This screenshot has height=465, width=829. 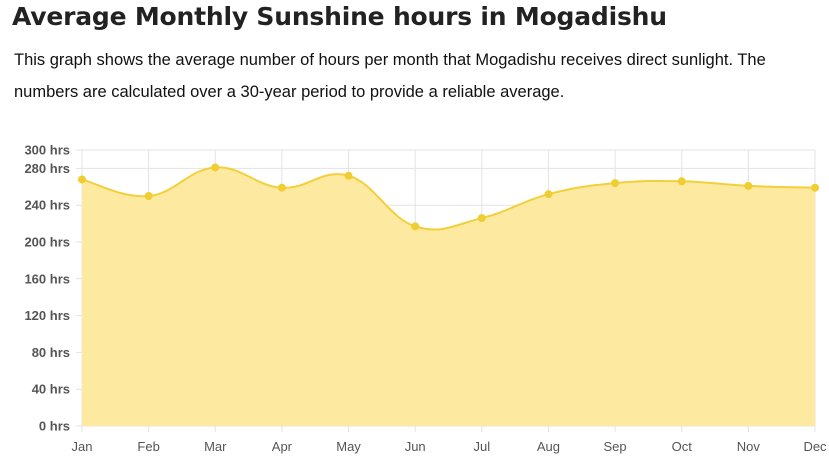 I want to click on data-point-jul, so click(x=481, y=218).